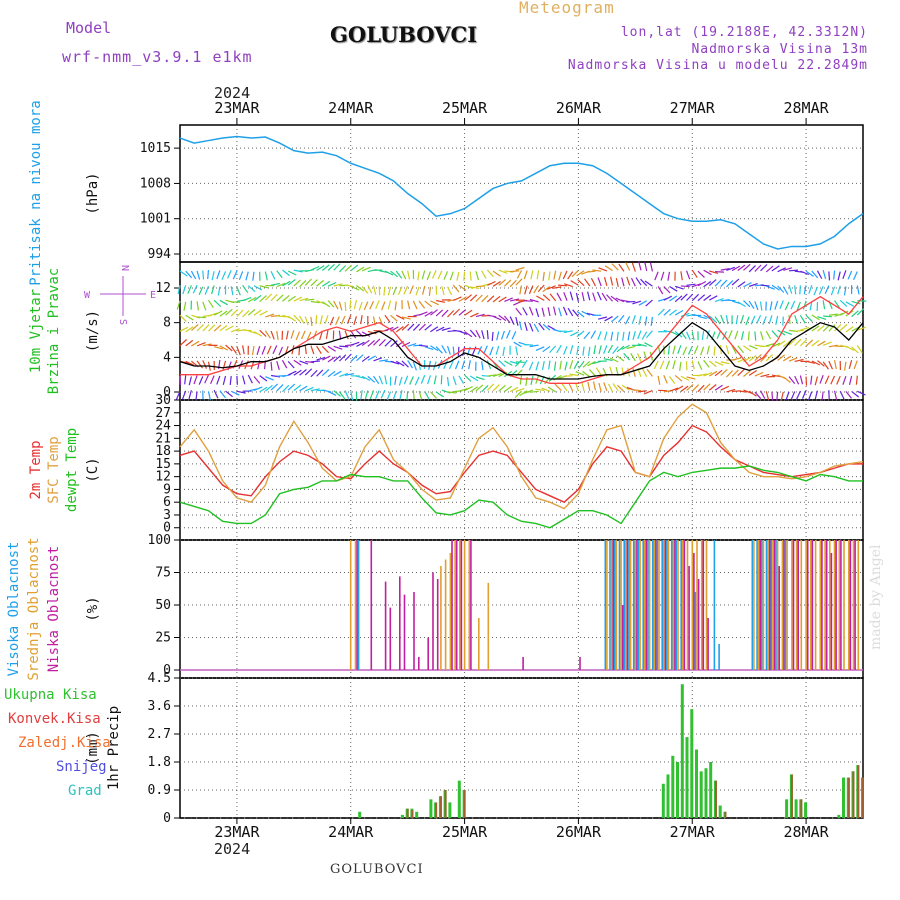 The image size is (900, 900). Describe the element at coordinates (163, 451) in the screenshot. I see `ytick-label-temperature-6: 18` at that location.